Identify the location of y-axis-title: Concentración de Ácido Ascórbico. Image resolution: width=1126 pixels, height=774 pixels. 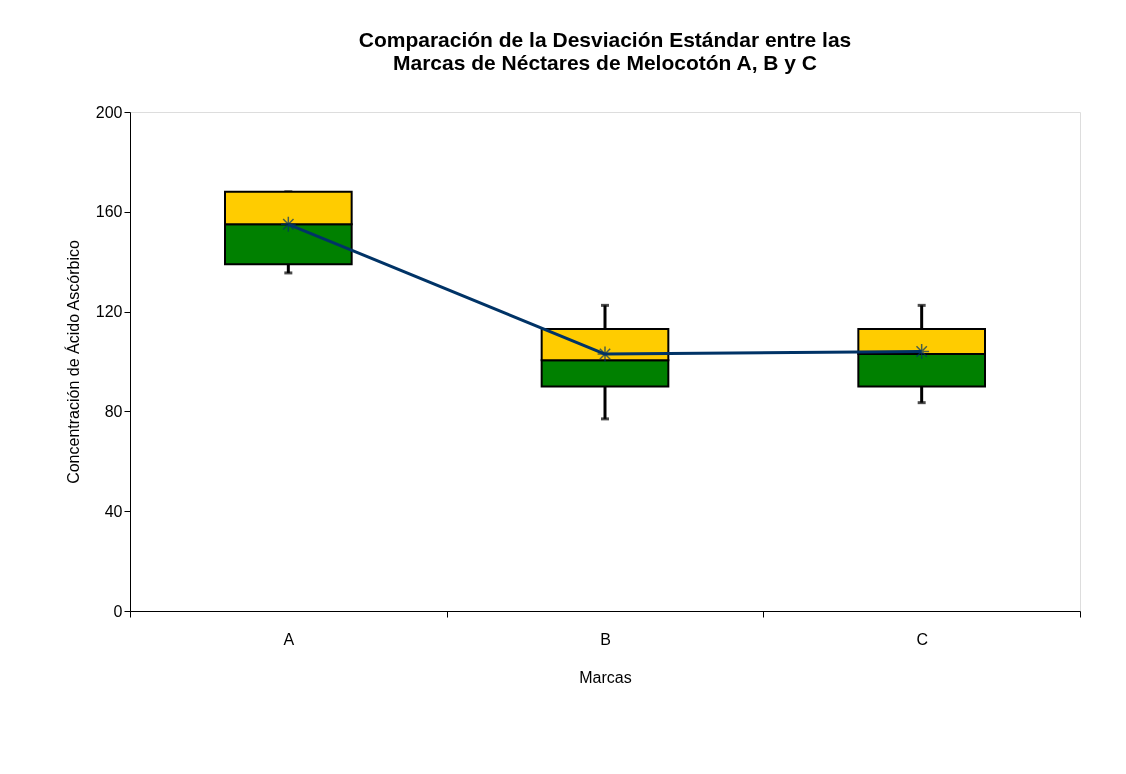
(72, 362).